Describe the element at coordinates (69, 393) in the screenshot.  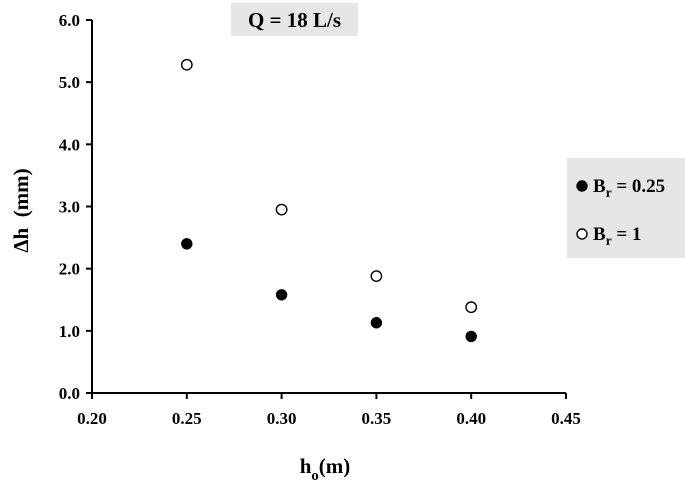
I see `y-tick-label: 0.0` at that location.